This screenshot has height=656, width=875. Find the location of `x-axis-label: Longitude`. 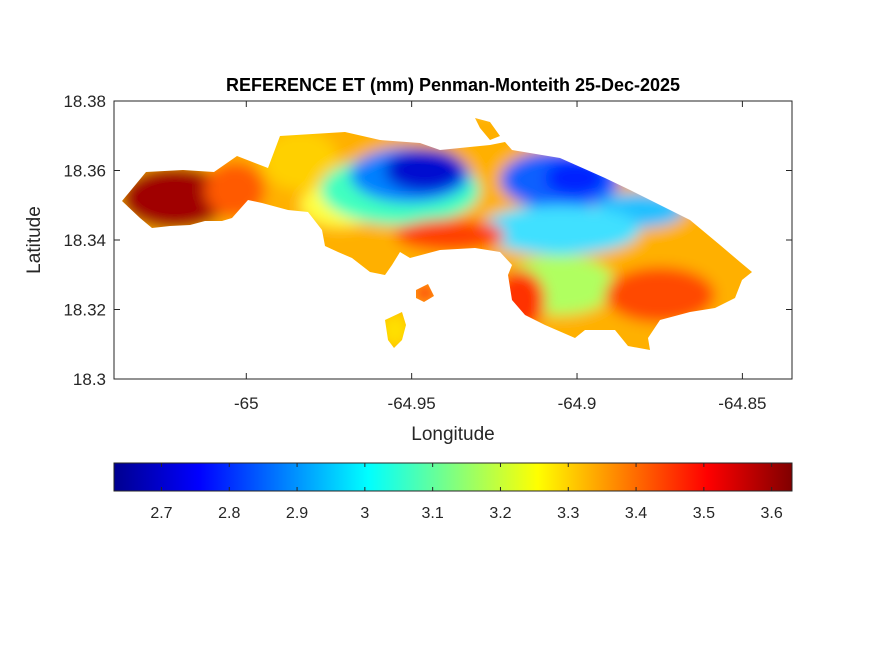

x-axis-label: Longitude is located at coordinates (452, 434).